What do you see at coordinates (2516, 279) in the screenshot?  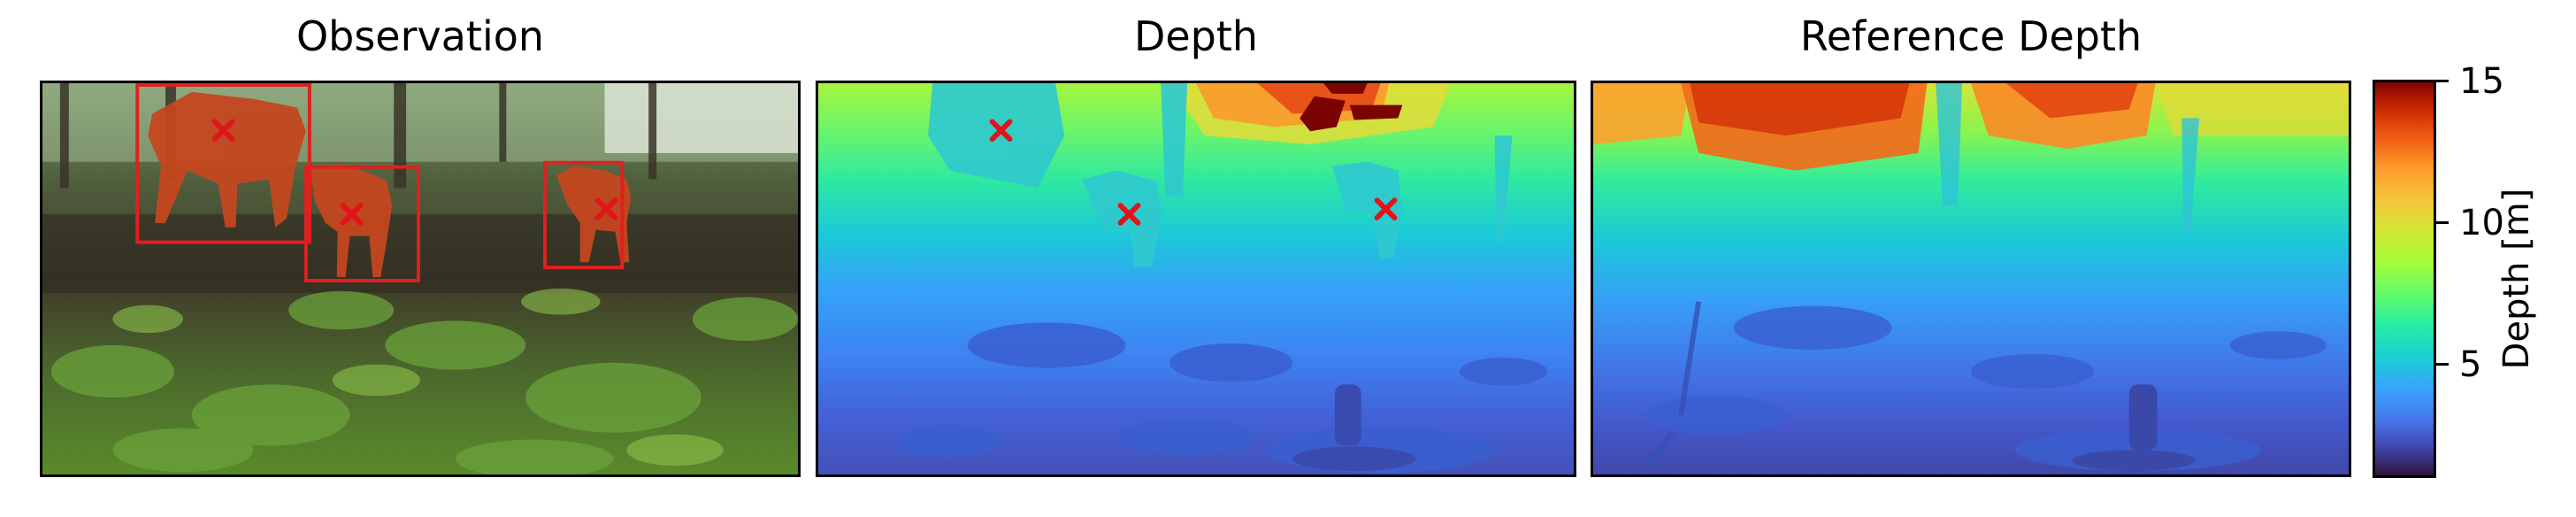 I see `colorbar-label: Depth [m]` at bounding box center [2516, 279].